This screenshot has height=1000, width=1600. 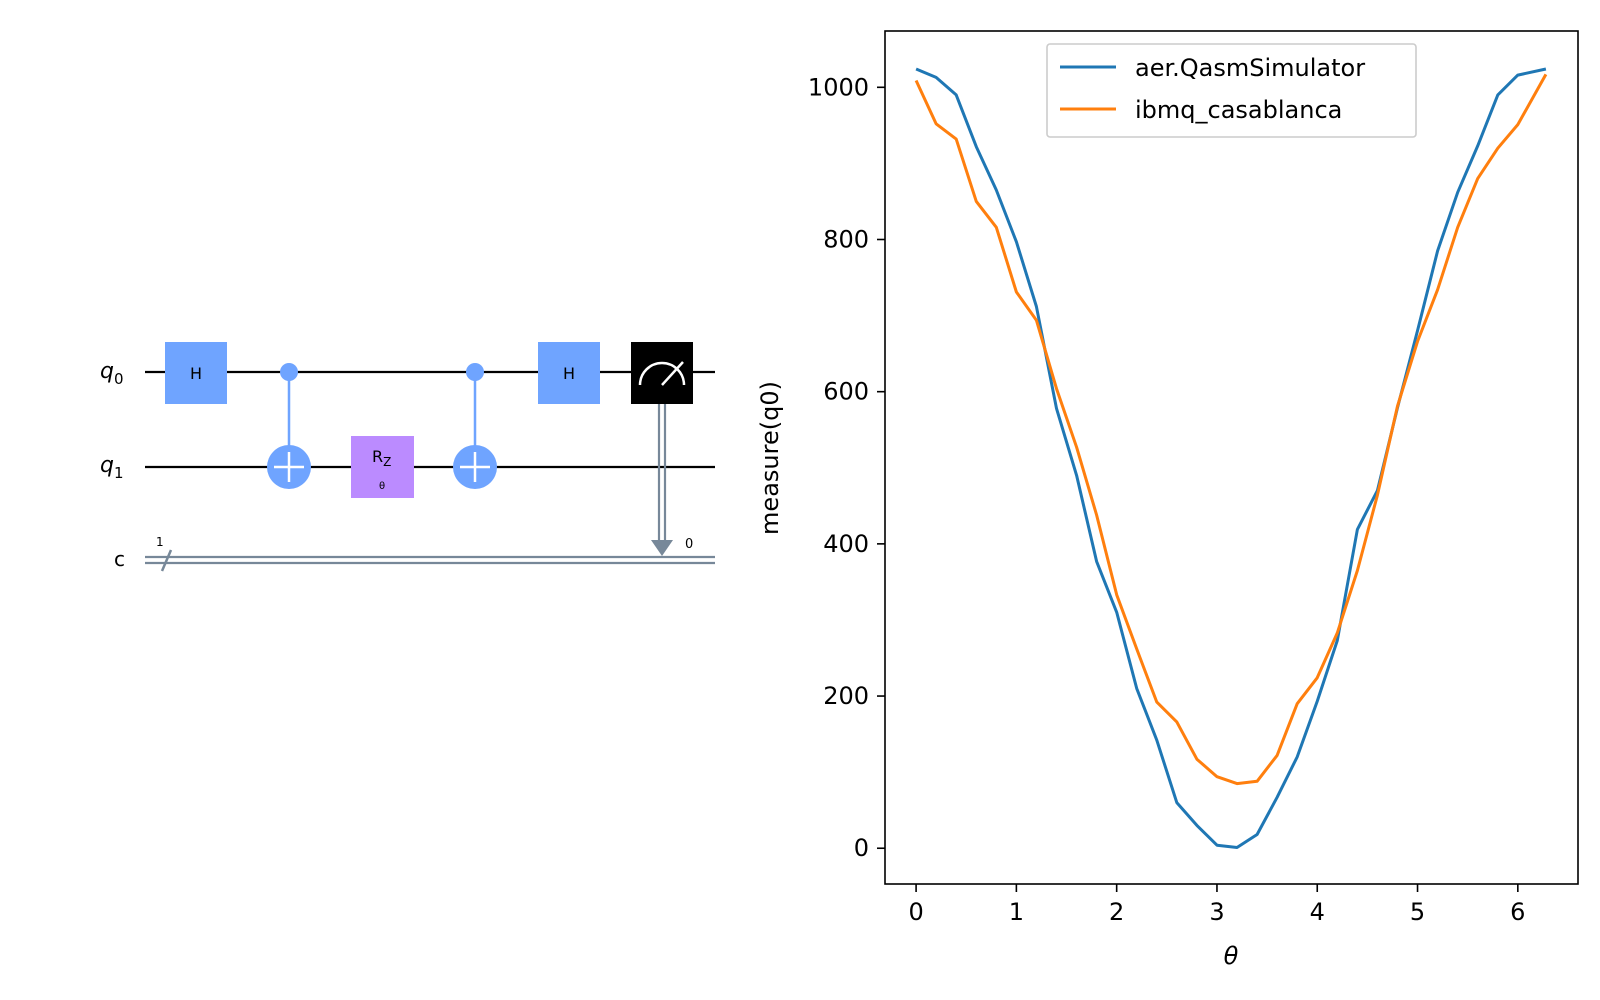 What do you see at coordinates (770, 458) in the screenshot?
I see `y-axis-label: measure(q0)` at bounding box center [770, 458].